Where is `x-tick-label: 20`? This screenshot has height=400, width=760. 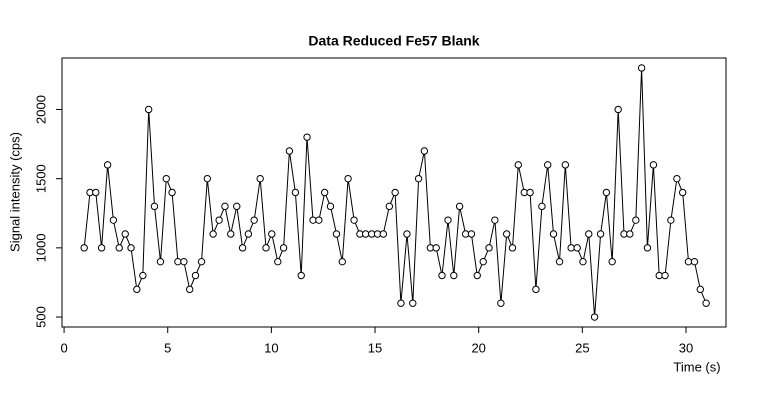 x-tick-label: 20 is located at coordinates (478, 347).